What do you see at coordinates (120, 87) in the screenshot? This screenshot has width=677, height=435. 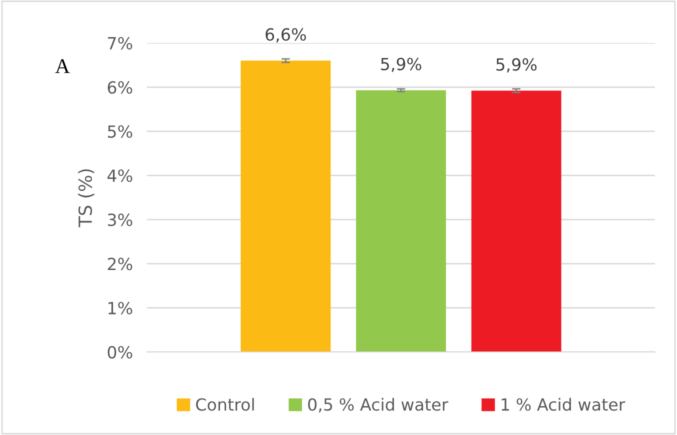 I see `y-tick-label: 6%` at bounding box center [120, 87].